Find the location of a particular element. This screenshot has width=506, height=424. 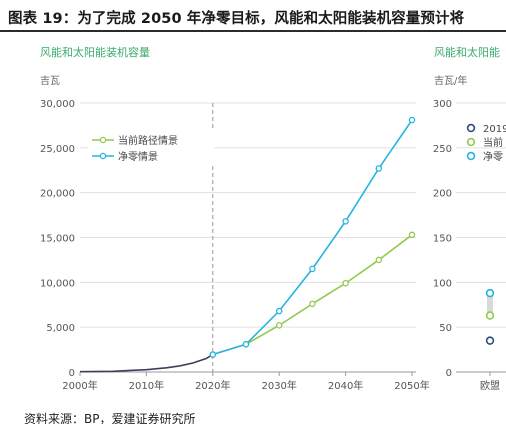

chart2-y-tick-label: 0 is located at coordinates (449, 373).